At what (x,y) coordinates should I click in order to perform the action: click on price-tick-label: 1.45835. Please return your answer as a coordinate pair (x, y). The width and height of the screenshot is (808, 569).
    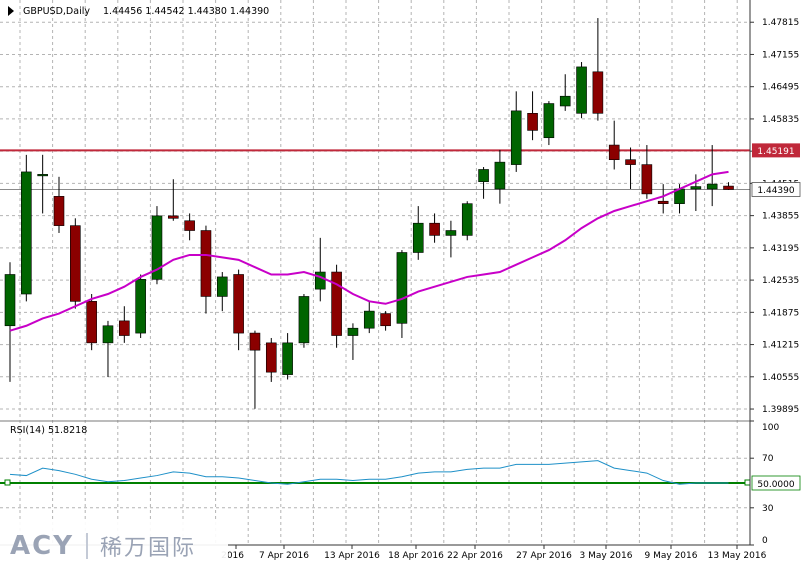
    Looking at the image, I should click on (780, 120).